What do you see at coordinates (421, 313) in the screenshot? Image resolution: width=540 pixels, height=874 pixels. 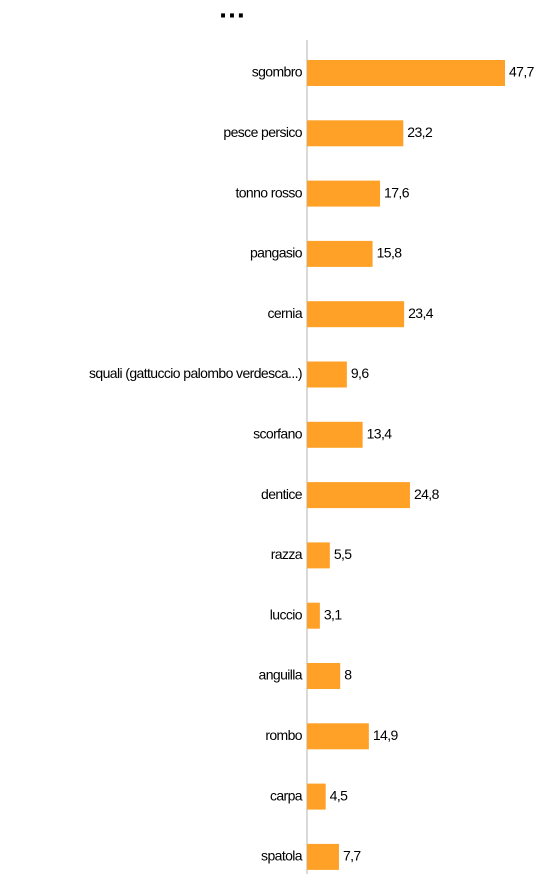 I see `value-label: 23,4` at bounding box center [421, 313].